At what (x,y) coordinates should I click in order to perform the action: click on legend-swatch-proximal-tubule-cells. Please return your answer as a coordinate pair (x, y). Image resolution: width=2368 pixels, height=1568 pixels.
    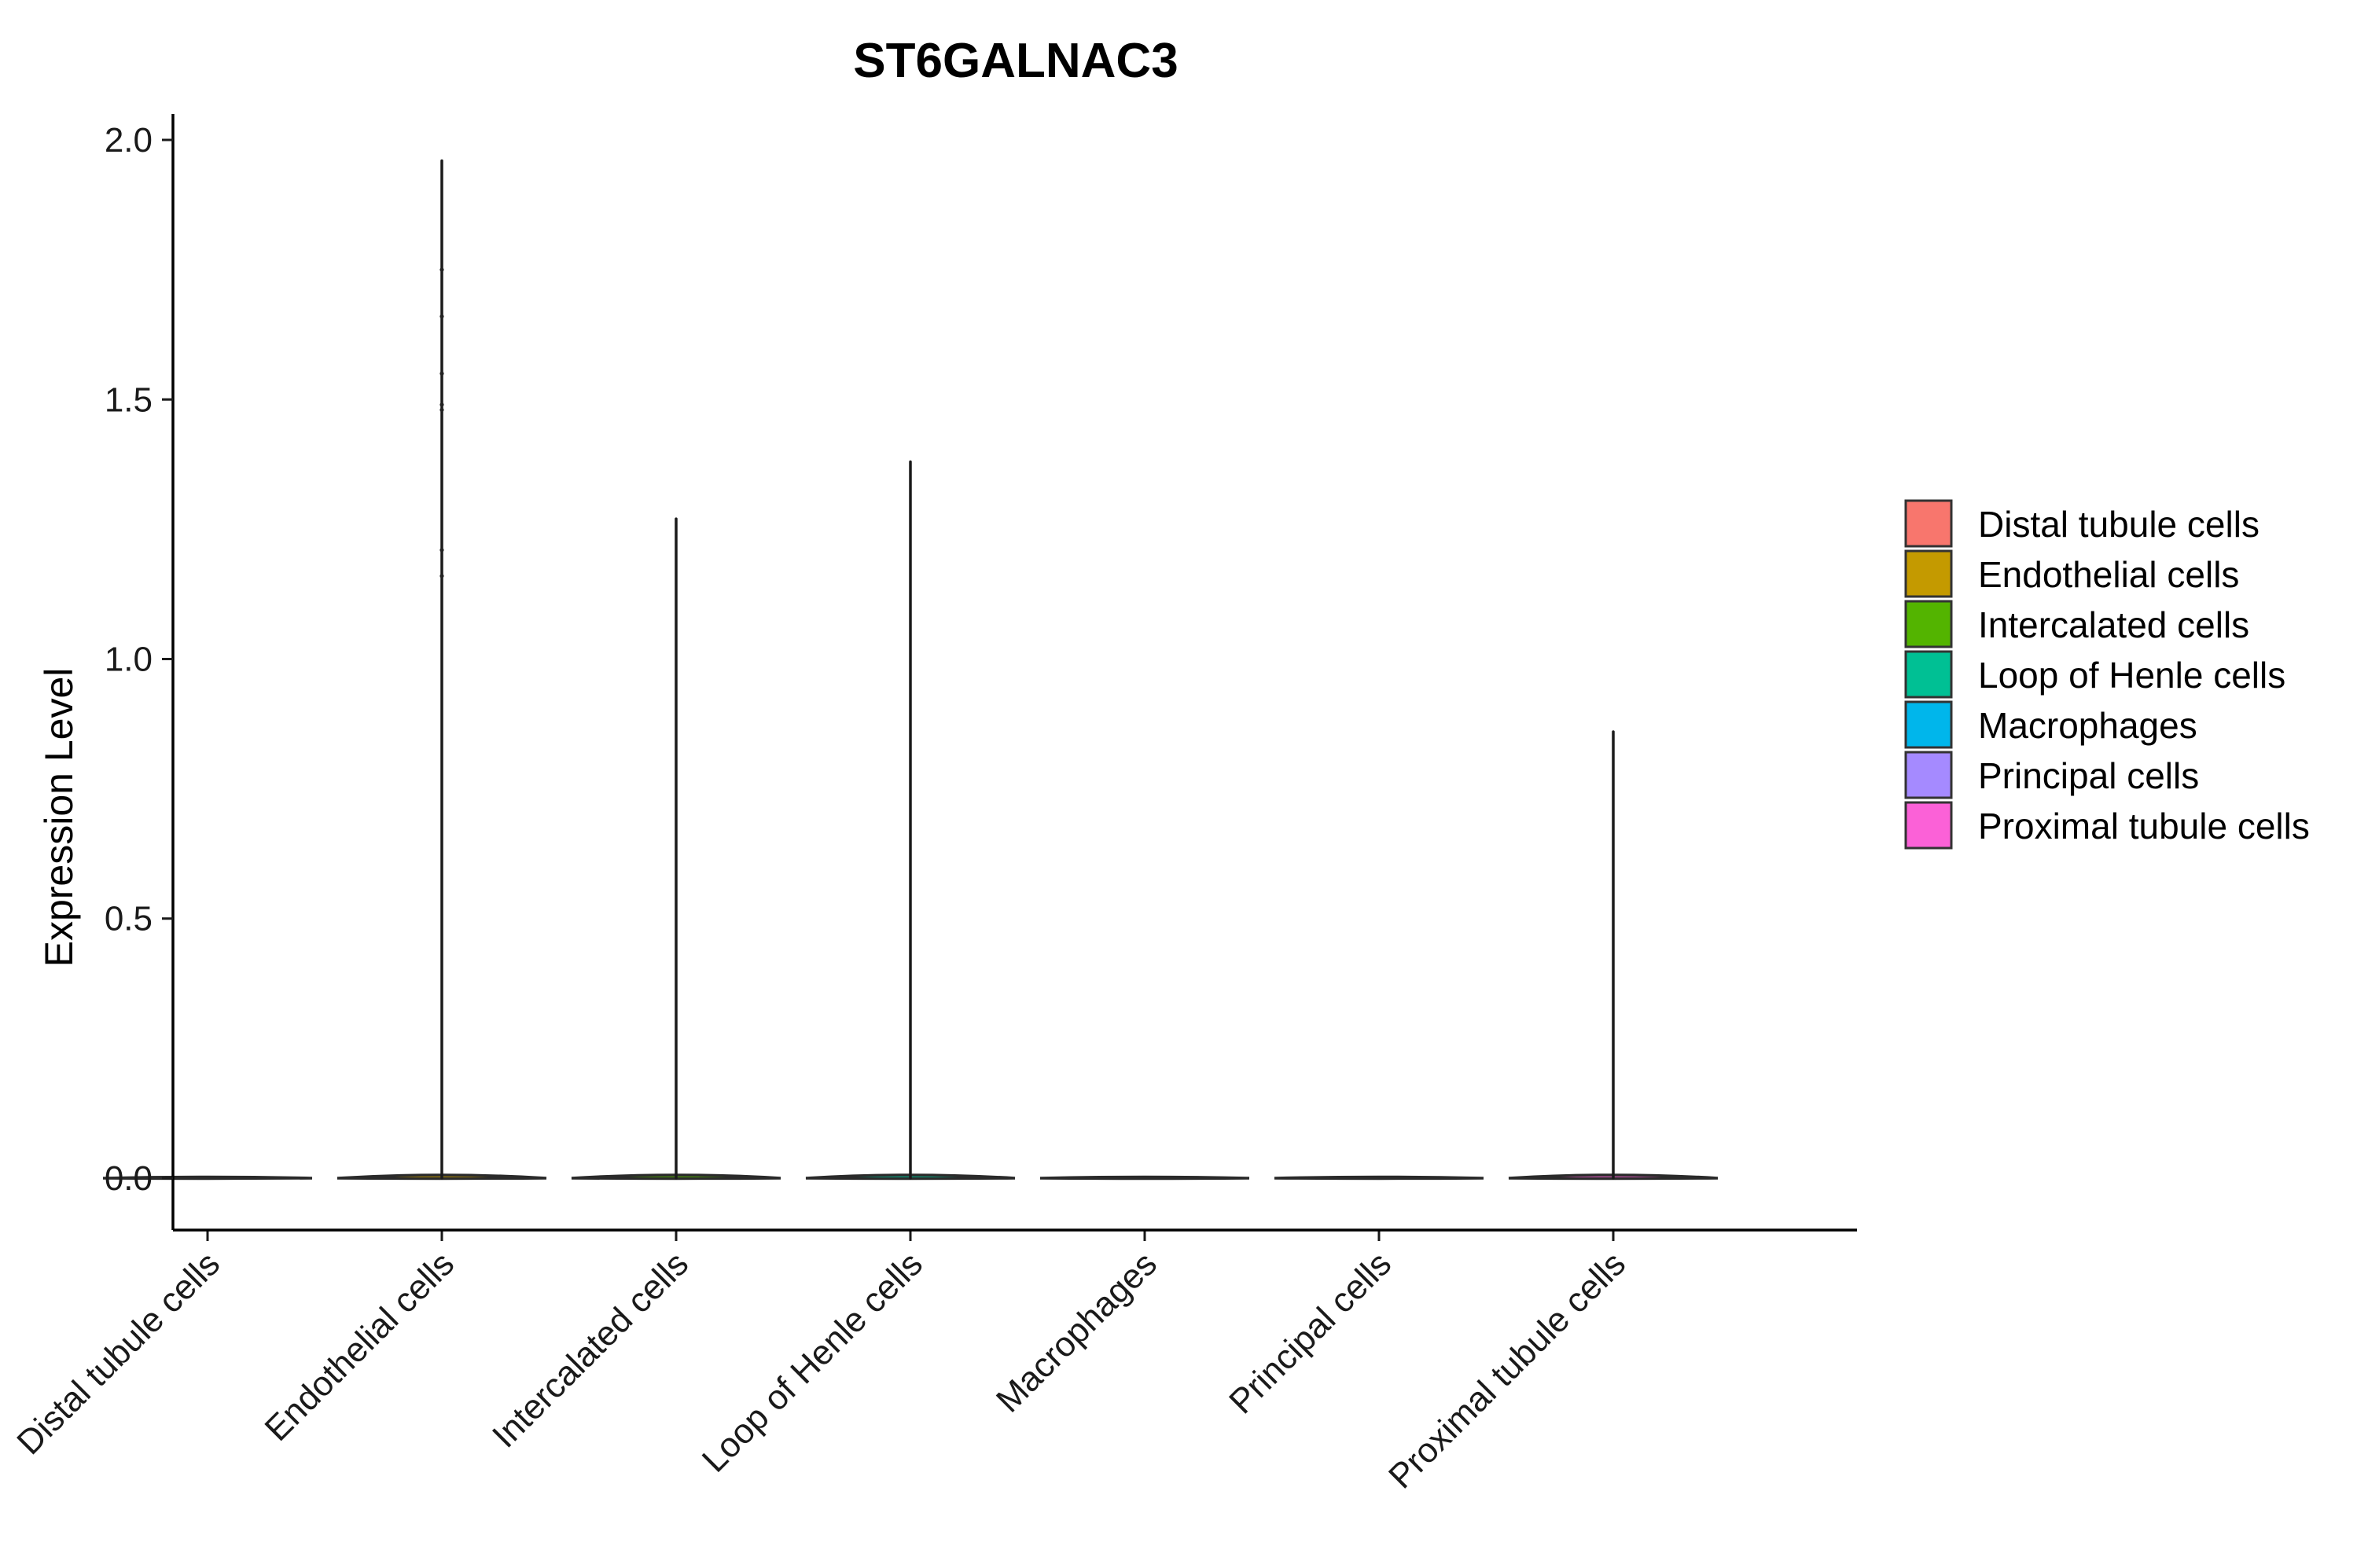
    Looking at the image, I should click on (1928, 825).